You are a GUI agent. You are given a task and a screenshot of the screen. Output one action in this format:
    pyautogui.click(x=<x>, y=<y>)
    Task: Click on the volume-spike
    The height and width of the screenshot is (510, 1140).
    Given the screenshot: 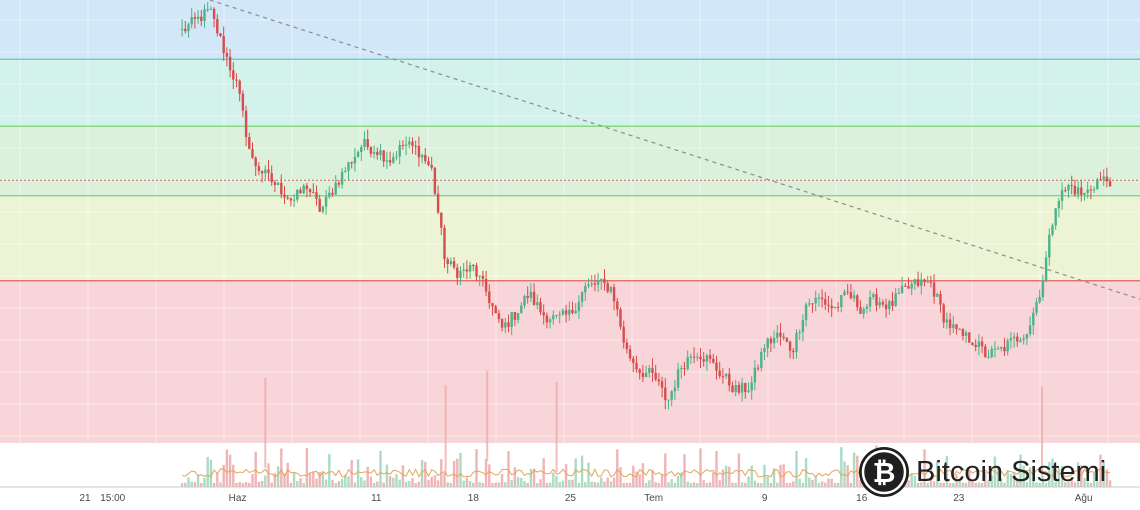 What is the action you would take?
    pyautogui.click(x=265, y=422)
    